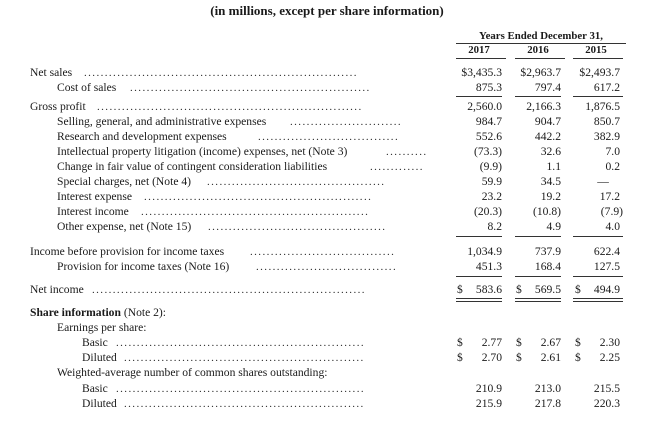  Describe the element at coordinates (606, 136) in the screenshot. I see `value-2015: 382.9` at that location.